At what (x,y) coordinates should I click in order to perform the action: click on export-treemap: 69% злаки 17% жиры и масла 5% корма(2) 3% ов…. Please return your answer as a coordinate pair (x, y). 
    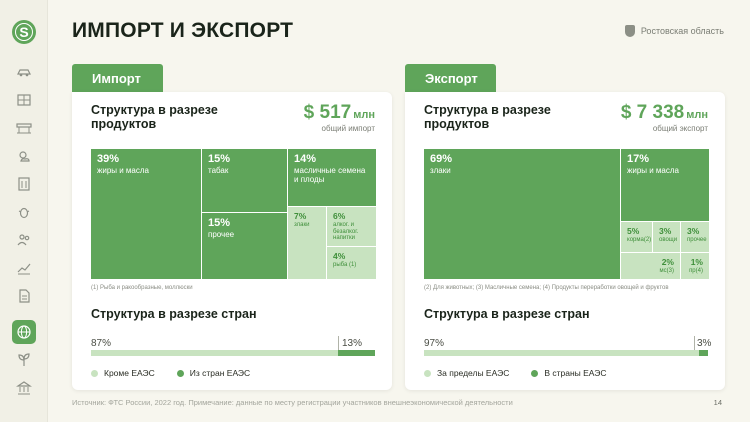
    Looking at the image, I should click on (566, 214).